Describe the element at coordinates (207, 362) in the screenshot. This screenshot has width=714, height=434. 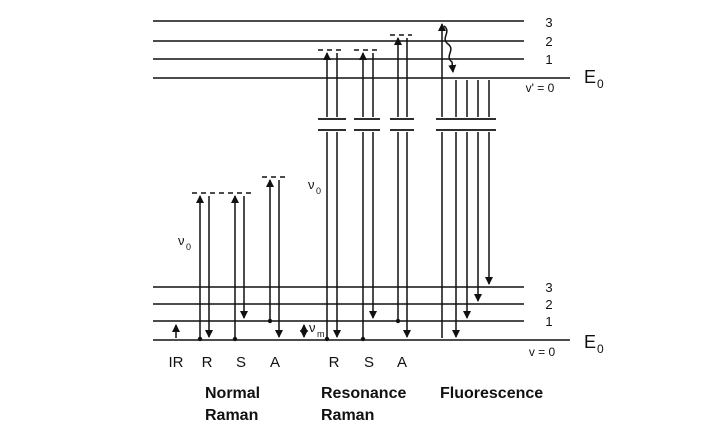
I see `label-normal-r: R` at that location.